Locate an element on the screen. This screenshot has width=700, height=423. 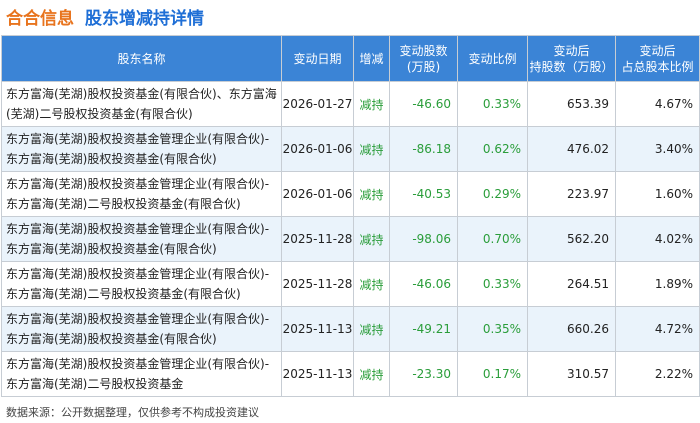
cell-shares: -49.21 is located at coordinates (423, 329).